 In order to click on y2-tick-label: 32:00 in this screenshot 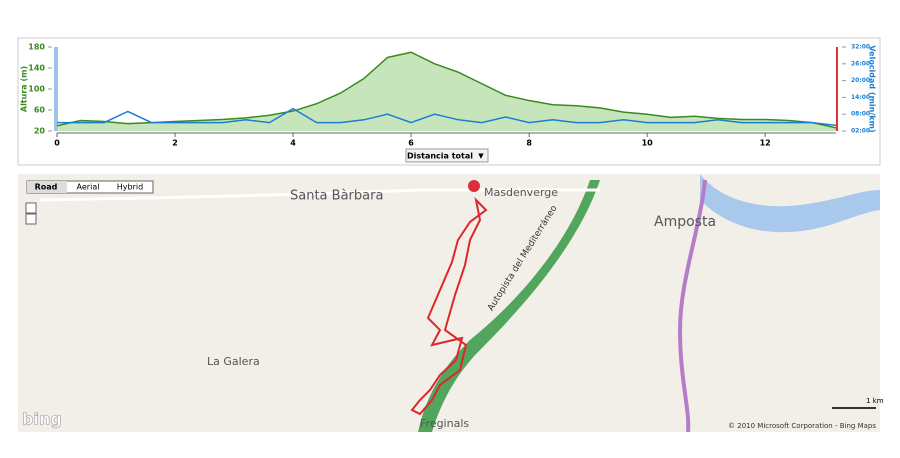, I will do `click(860, 47)`.